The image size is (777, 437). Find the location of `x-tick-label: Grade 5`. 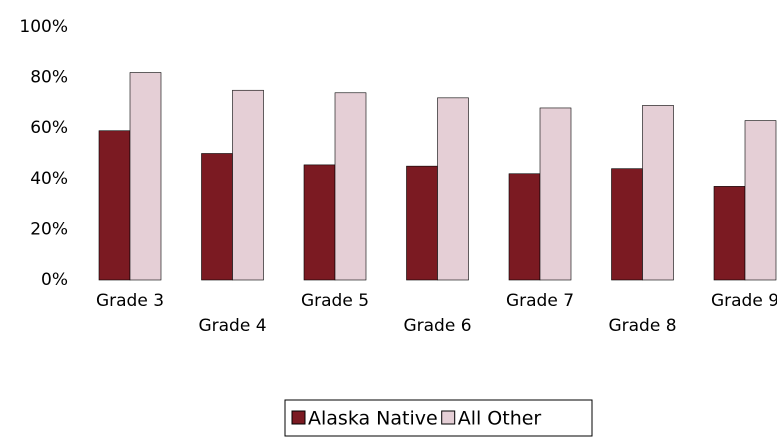

x-tick-label: Grade 5 is located at coordinates (335, 301).